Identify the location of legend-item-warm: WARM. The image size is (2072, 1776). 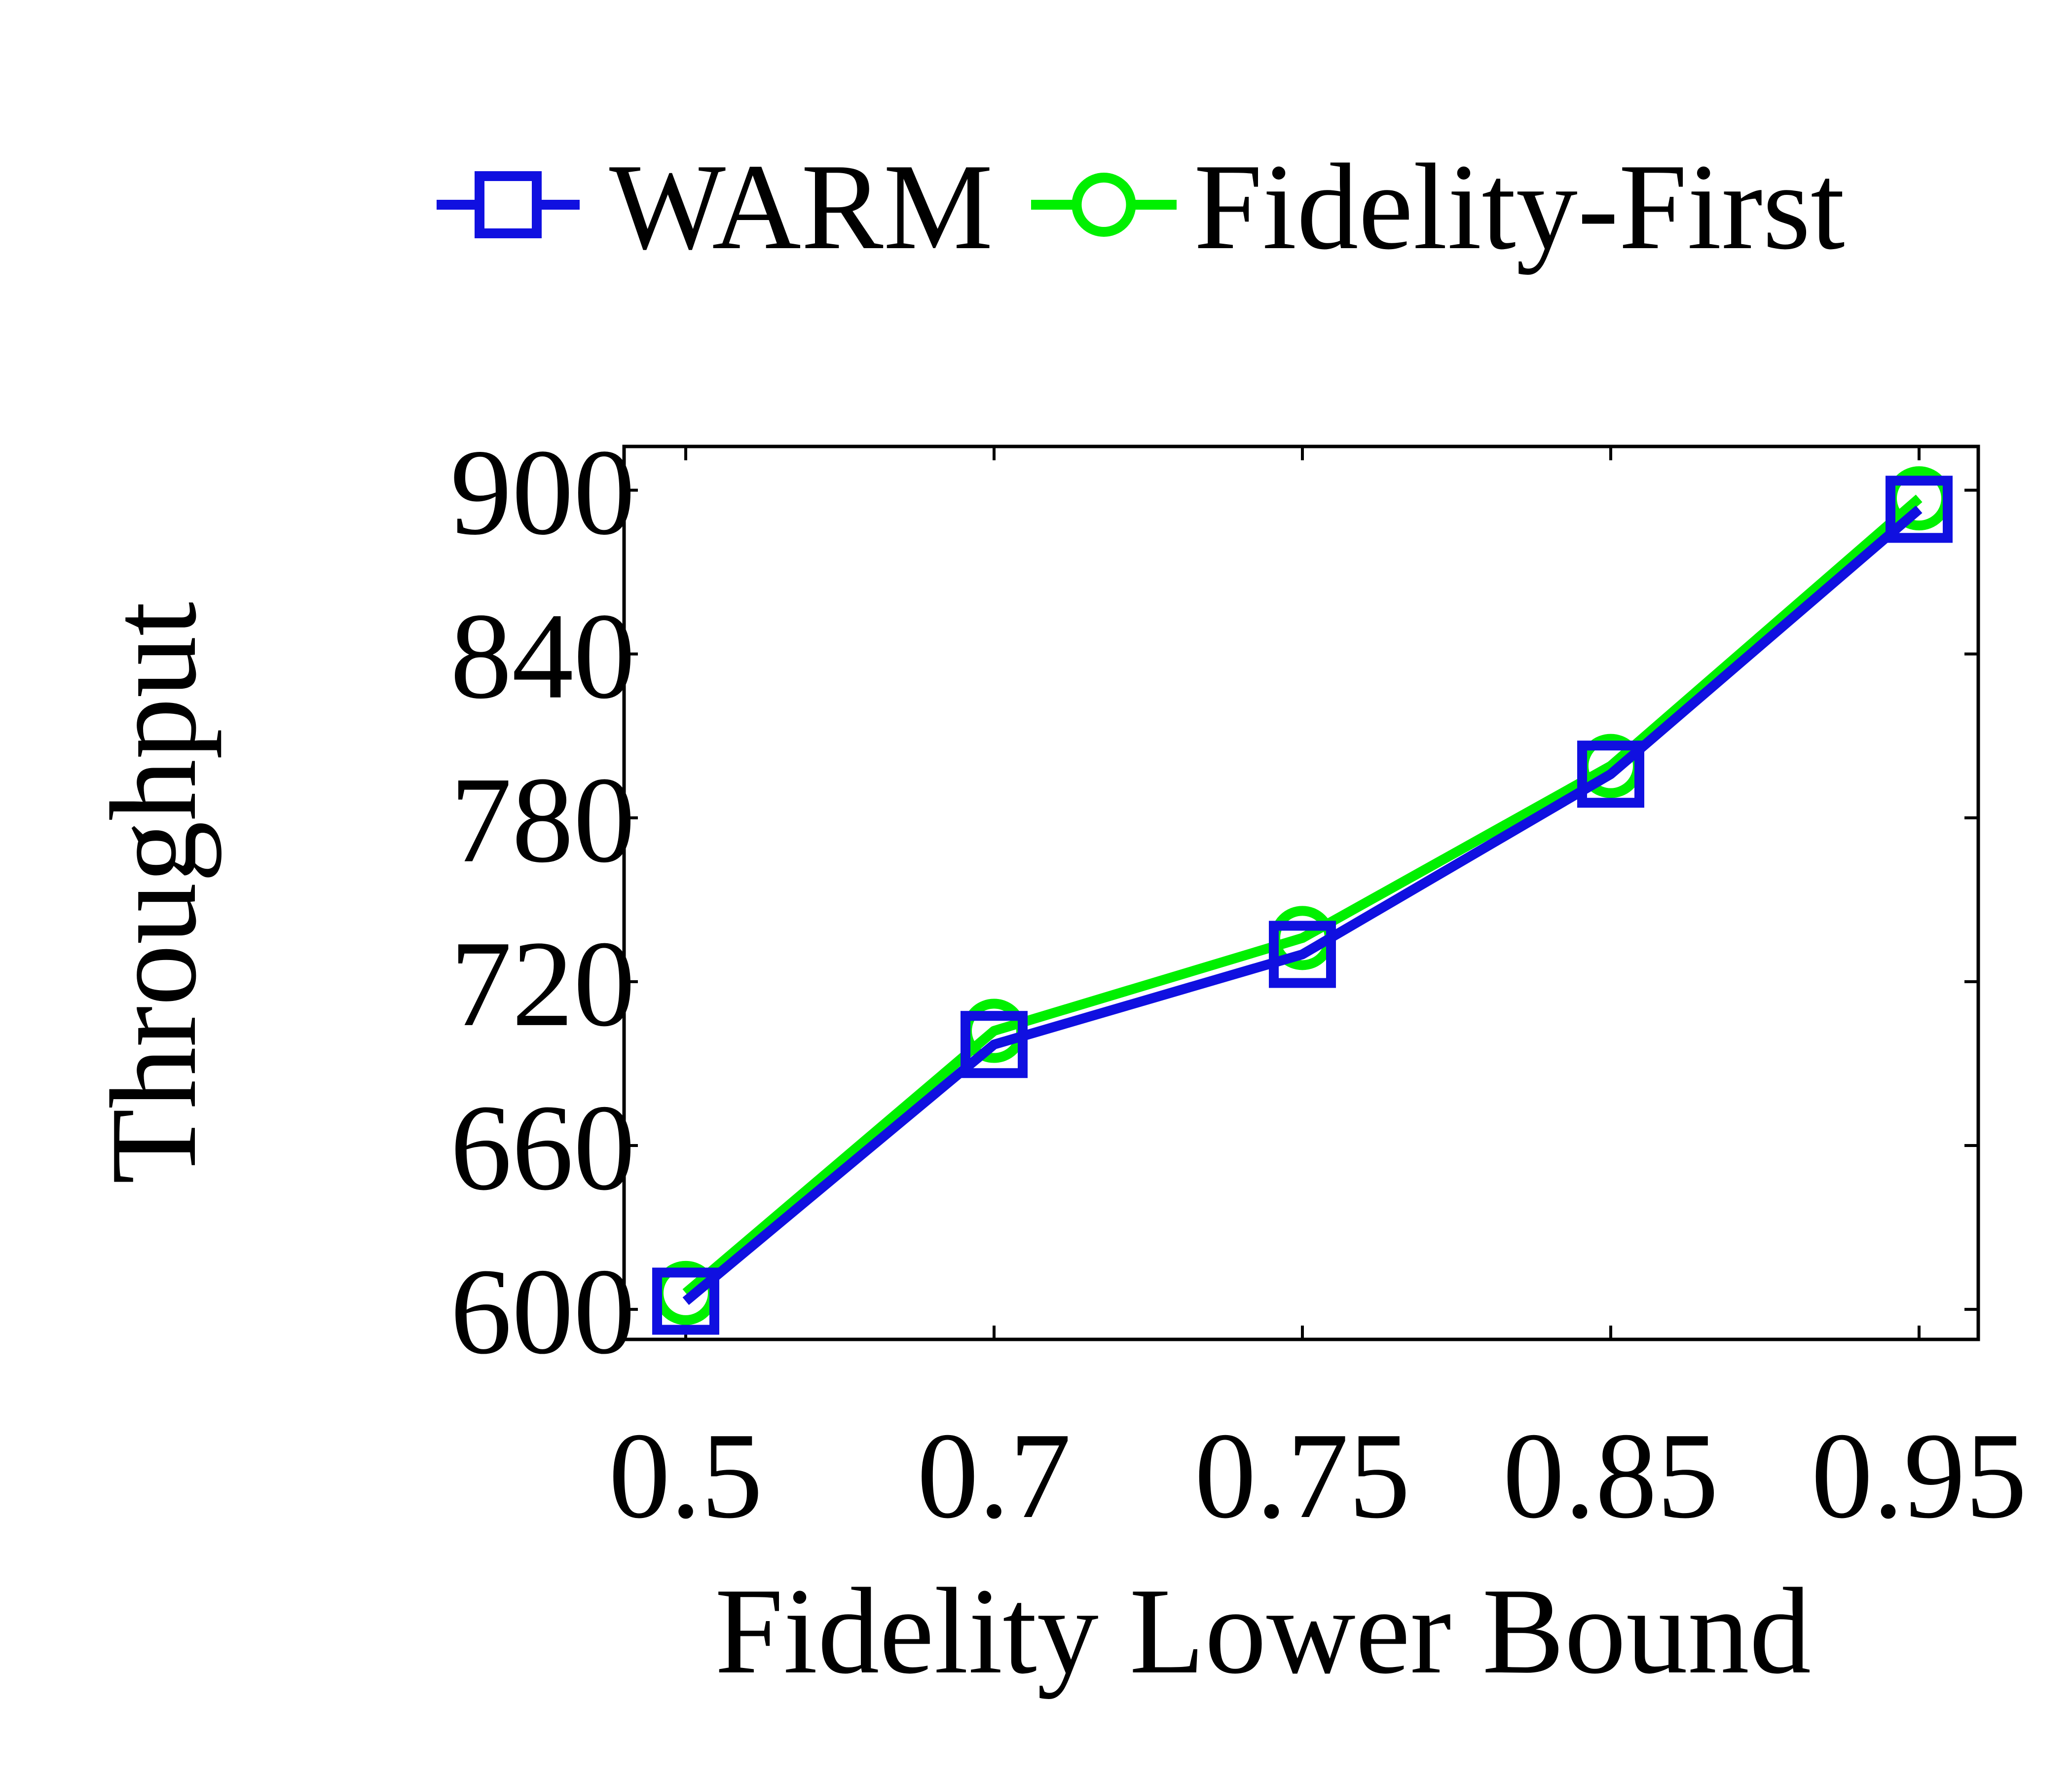
(715, 207).